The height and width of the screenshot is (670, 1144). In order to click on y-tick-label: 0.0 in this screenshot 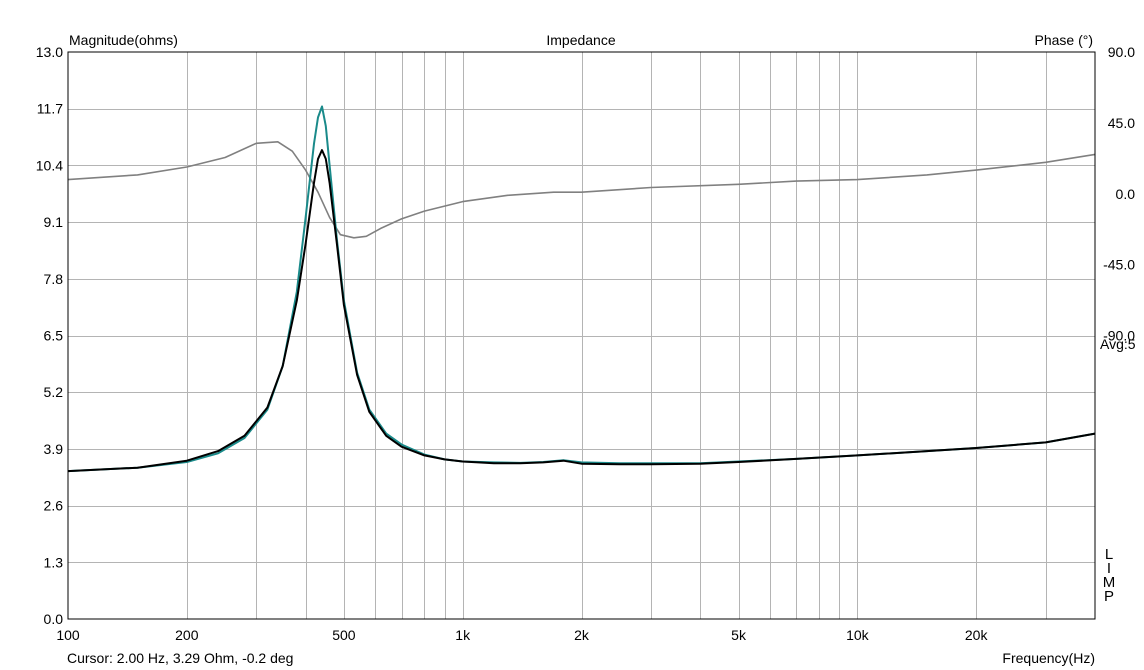, I will do `click(54, 619)`.